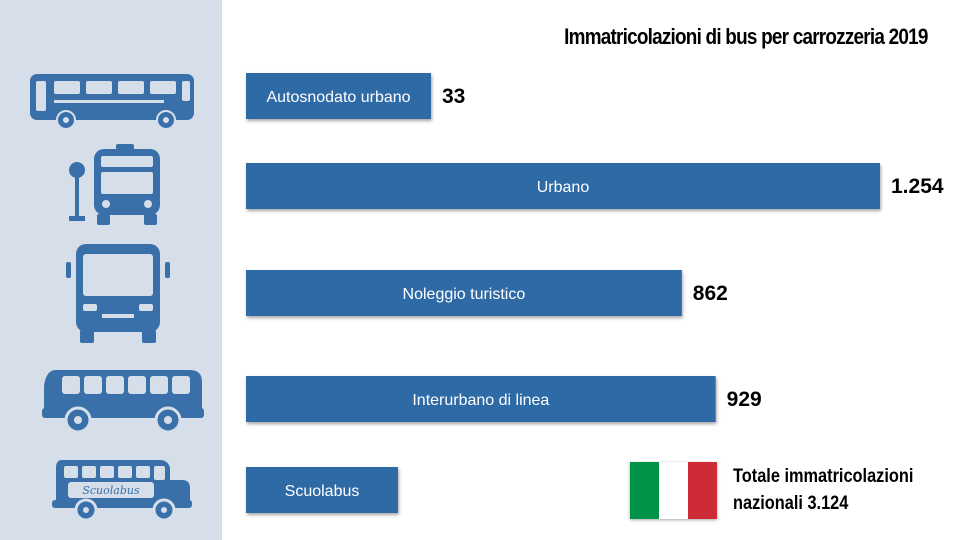 The width and height of the screenshot is (960, 540). I want to click on flag-stripe-green, so click(644, 490).